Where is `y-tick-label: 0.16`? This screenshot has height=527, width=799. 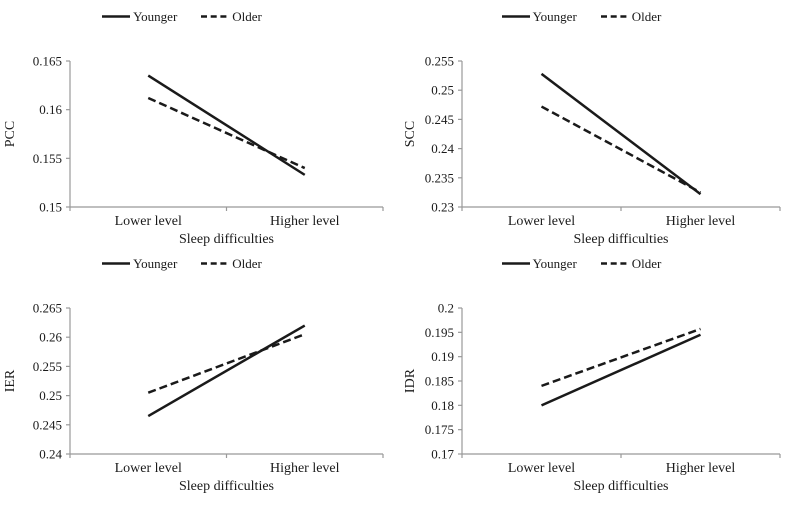
y-tick-label: 0.16 is located at coordinates (50, 109).